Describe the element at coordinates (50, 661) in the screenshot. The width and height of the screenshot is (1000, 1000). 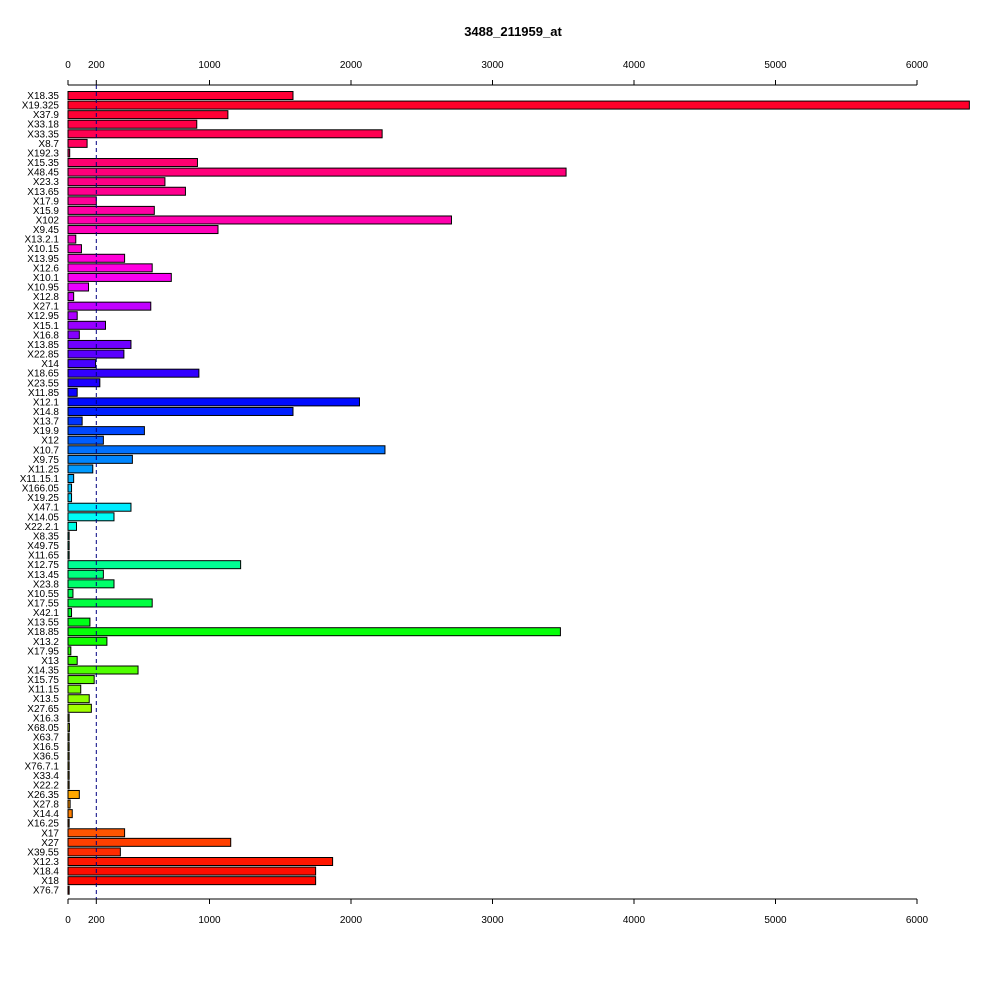
I see `category-label: X13` at that location.